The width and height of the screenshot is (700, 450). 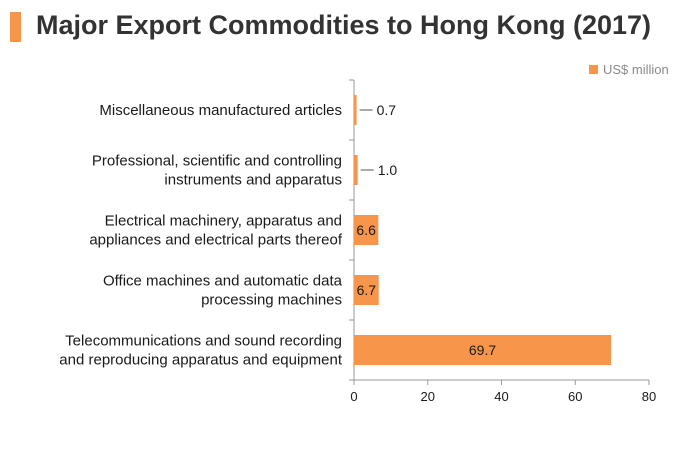 What do you see at coordinates (428, 396) in the screenshot?
I see `x-tick-label: 20` at bounding box center [428, 396].